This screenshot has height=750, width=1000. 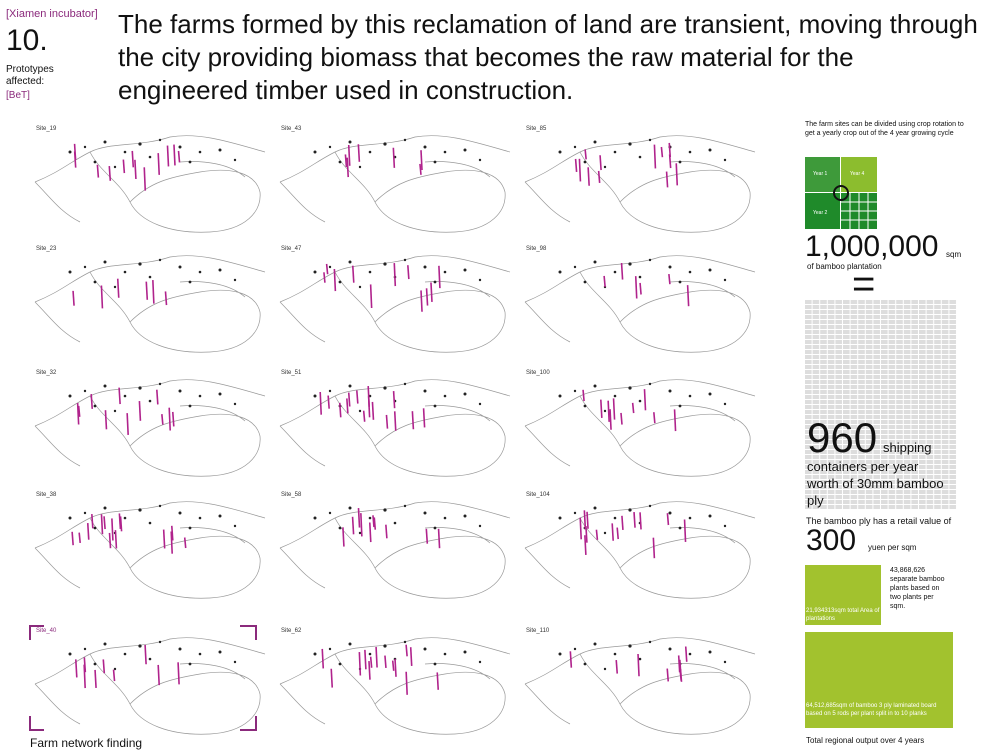 What do you see at coordinates (46, 129) in the screenshot?
I see `site-label: Site_19` at bounding box center [46, 129].